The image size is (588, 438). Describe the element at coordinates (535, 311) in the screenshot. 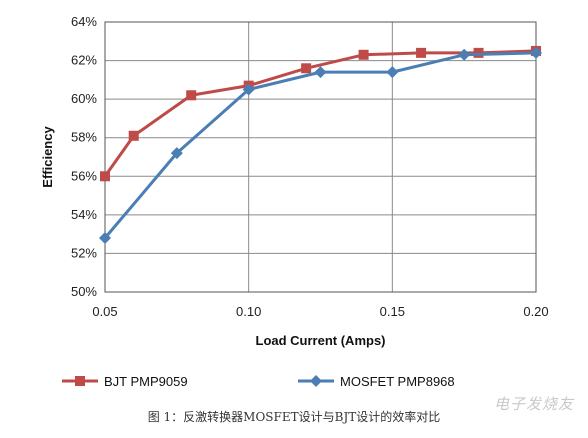

I see `x-tick-label: 0.20` at that location.